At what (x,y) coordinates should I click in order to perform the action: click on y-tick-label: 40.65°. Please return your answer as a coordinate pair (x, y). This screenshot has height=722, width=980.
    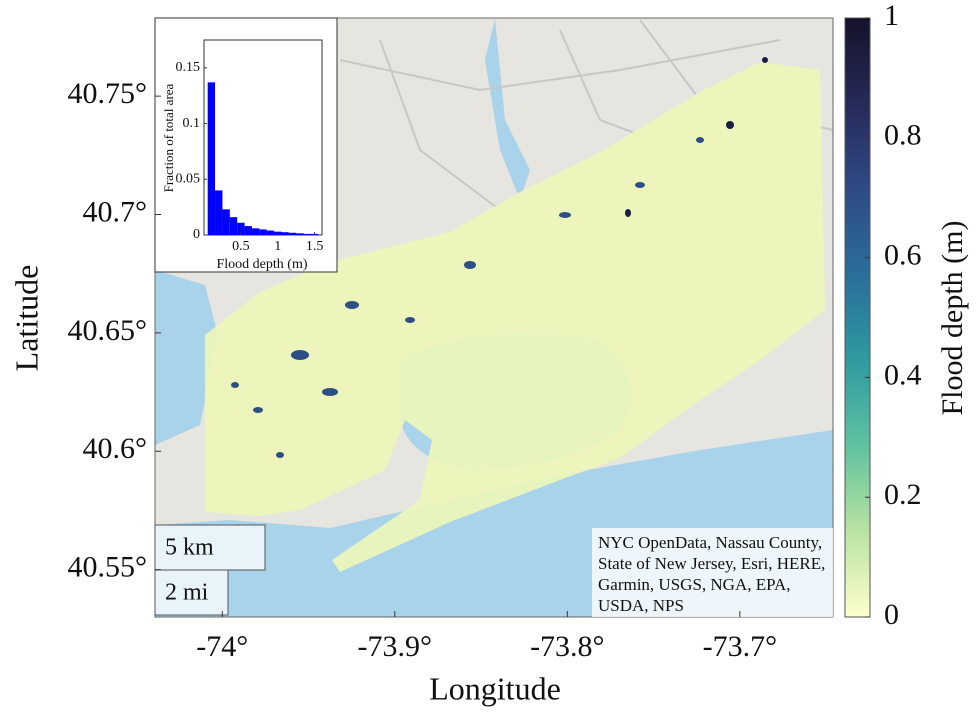
    Looking at the image, I should click on (108, 330).